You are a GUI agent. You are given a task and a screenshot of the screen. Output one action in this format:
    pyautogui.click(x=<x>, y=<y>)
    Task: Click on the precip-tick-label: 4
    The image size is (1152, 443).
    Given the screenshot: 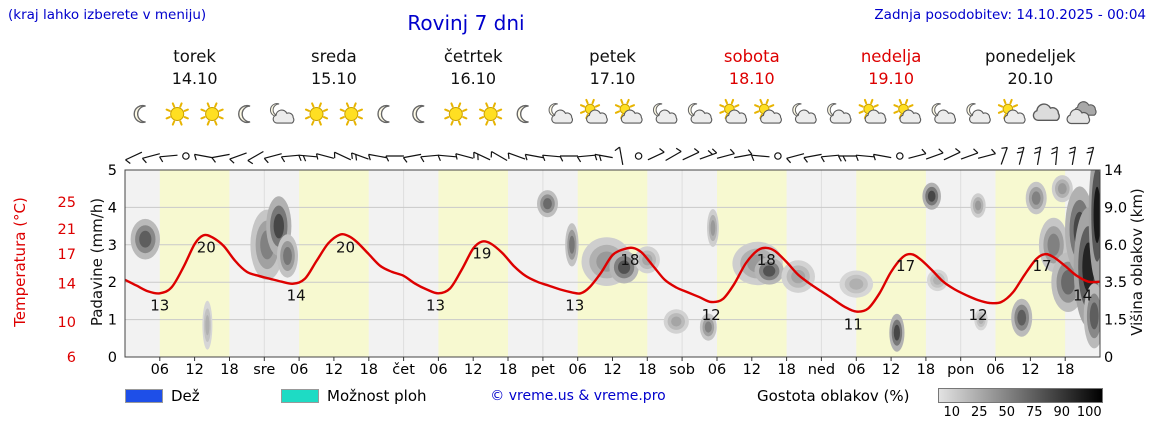 What is the action you would take?
    pyautogui.click(x=112, y=208)
    